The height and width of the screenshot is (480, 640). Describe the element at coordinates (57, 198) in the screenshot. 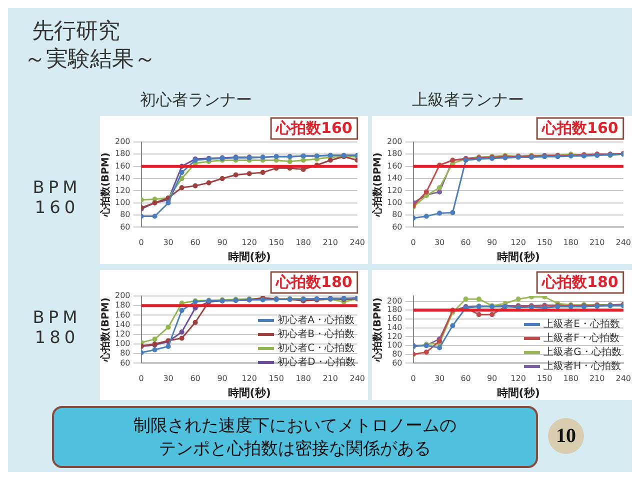

I see `text: BPM 160` at that location.